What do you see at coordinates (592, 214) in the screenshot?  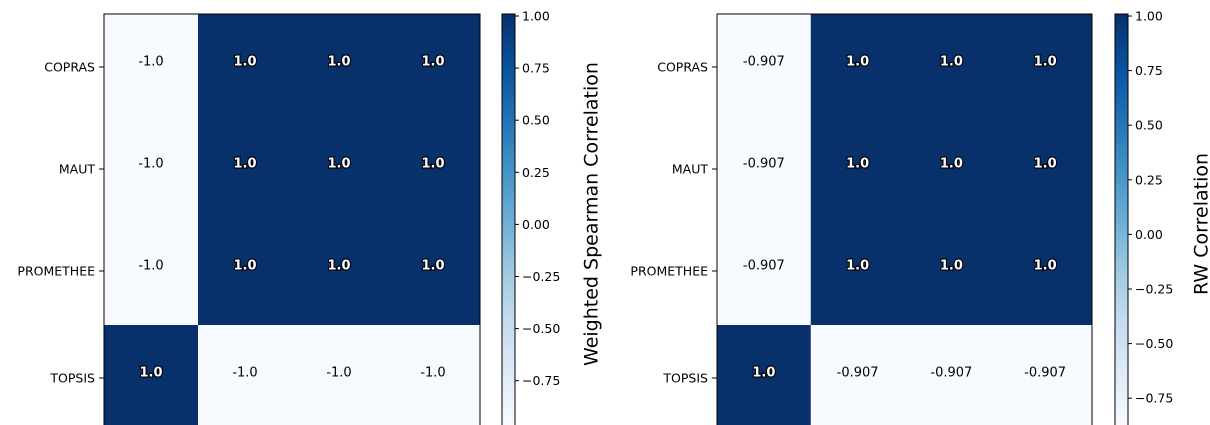 I see `colorbar-title: Weighted Spearman Correlation` at bounding box center [592, 214].